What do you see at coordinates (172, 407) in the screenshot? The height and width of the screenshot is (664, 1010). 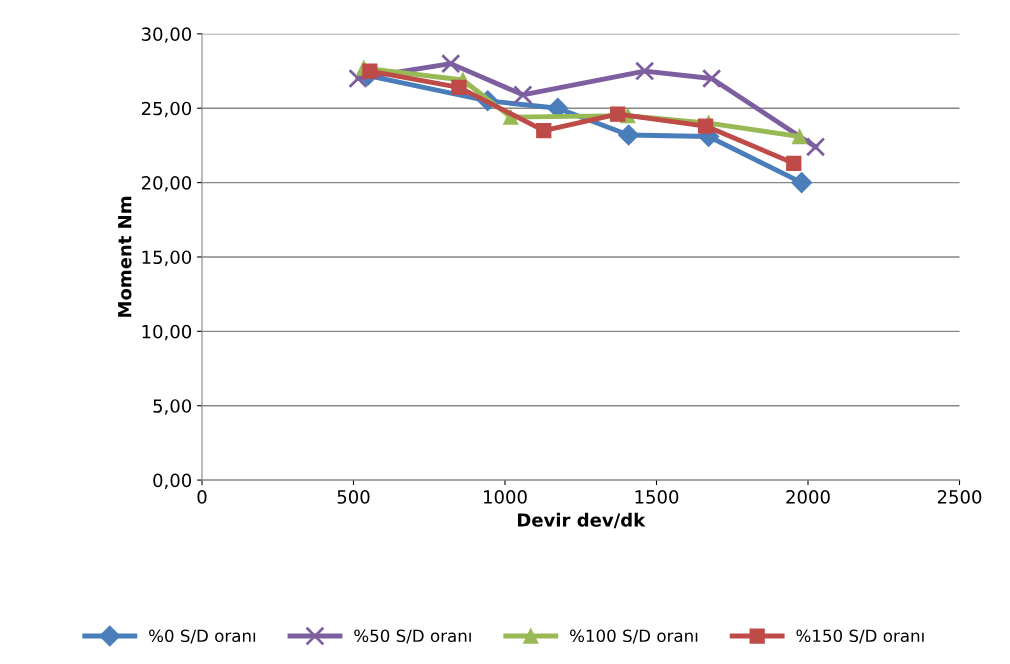 I see `y-tick-label: 5,00` at bounding box center [172, 407].